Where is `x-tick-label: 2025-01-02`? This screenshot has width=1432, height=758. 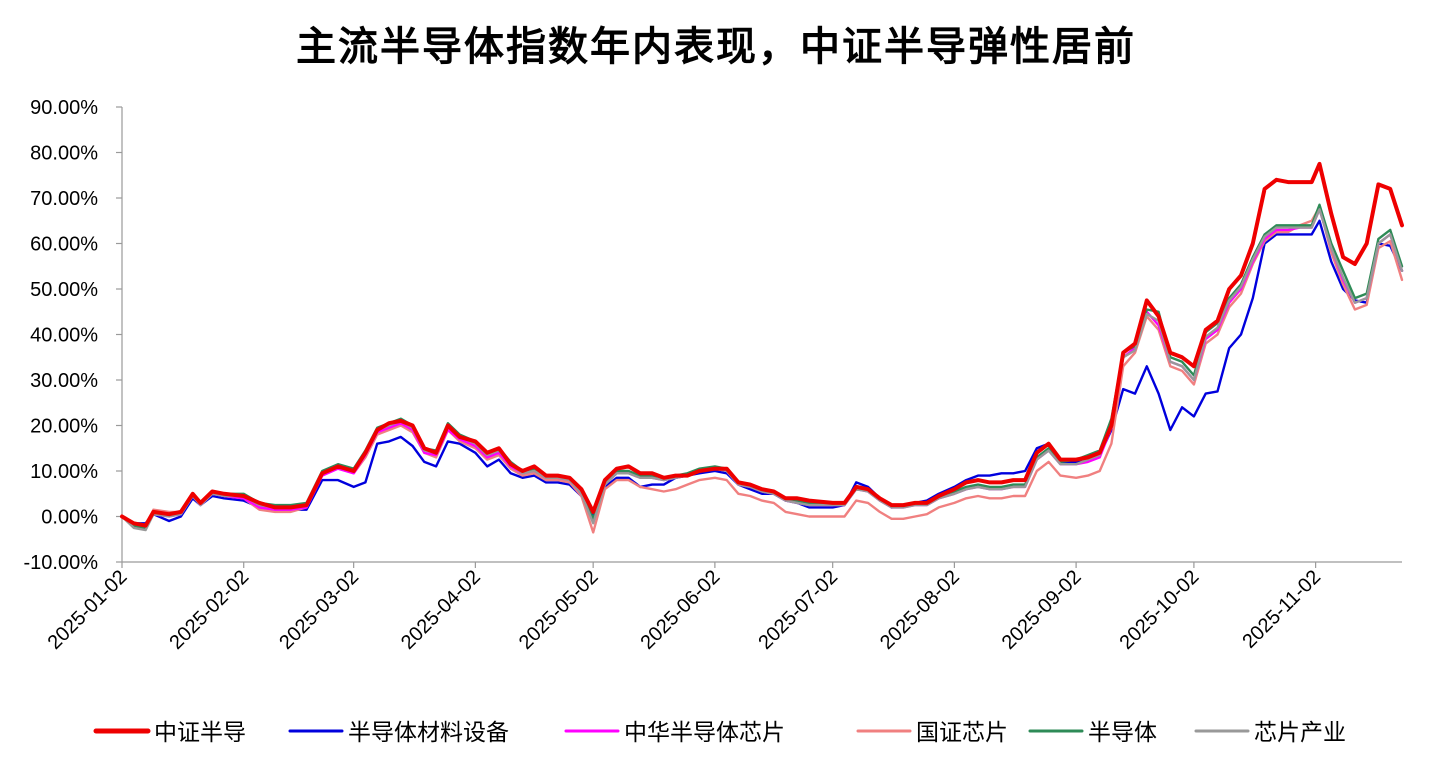
x-tick-label: 2025-01-02 is located at coordinates (88, 610).